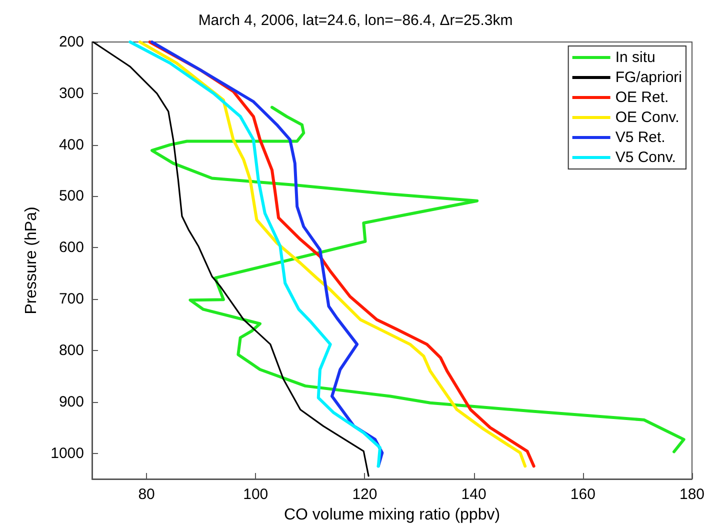  What do you see at coordinates (67, 453) in the screenshot?
I see `y-tick-label: 1000` at bounding box center [67, 453].